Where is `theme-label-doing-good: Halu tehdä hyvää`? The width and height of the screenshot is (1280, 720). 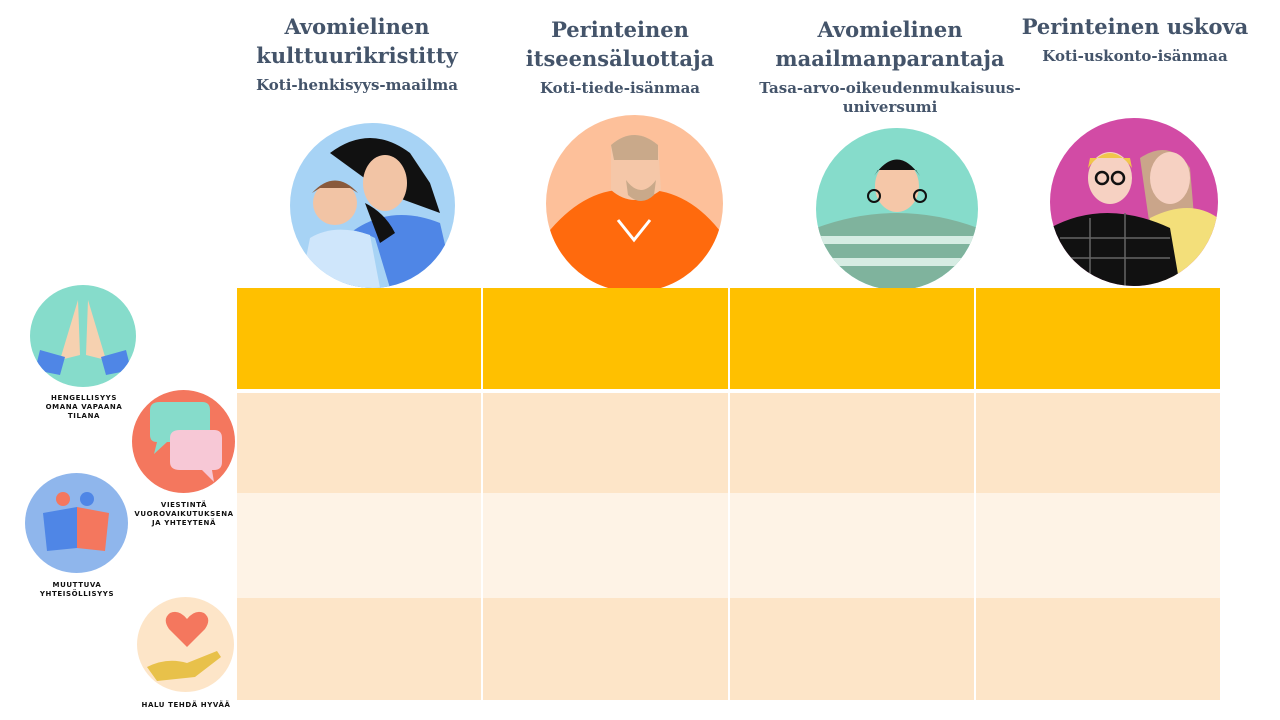
theme-label-doing-good: Halu tehdä hyvää is located at coordinates (186, 705).